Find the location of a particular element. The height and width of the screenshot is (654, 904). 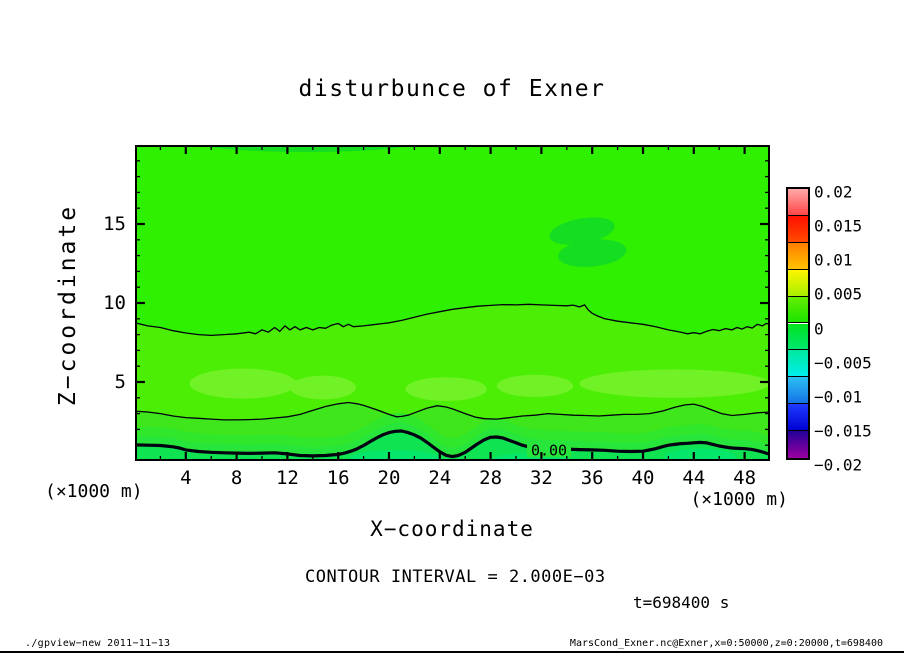

x-axis-label: X−coordinate is located at coordinates (452, 529).